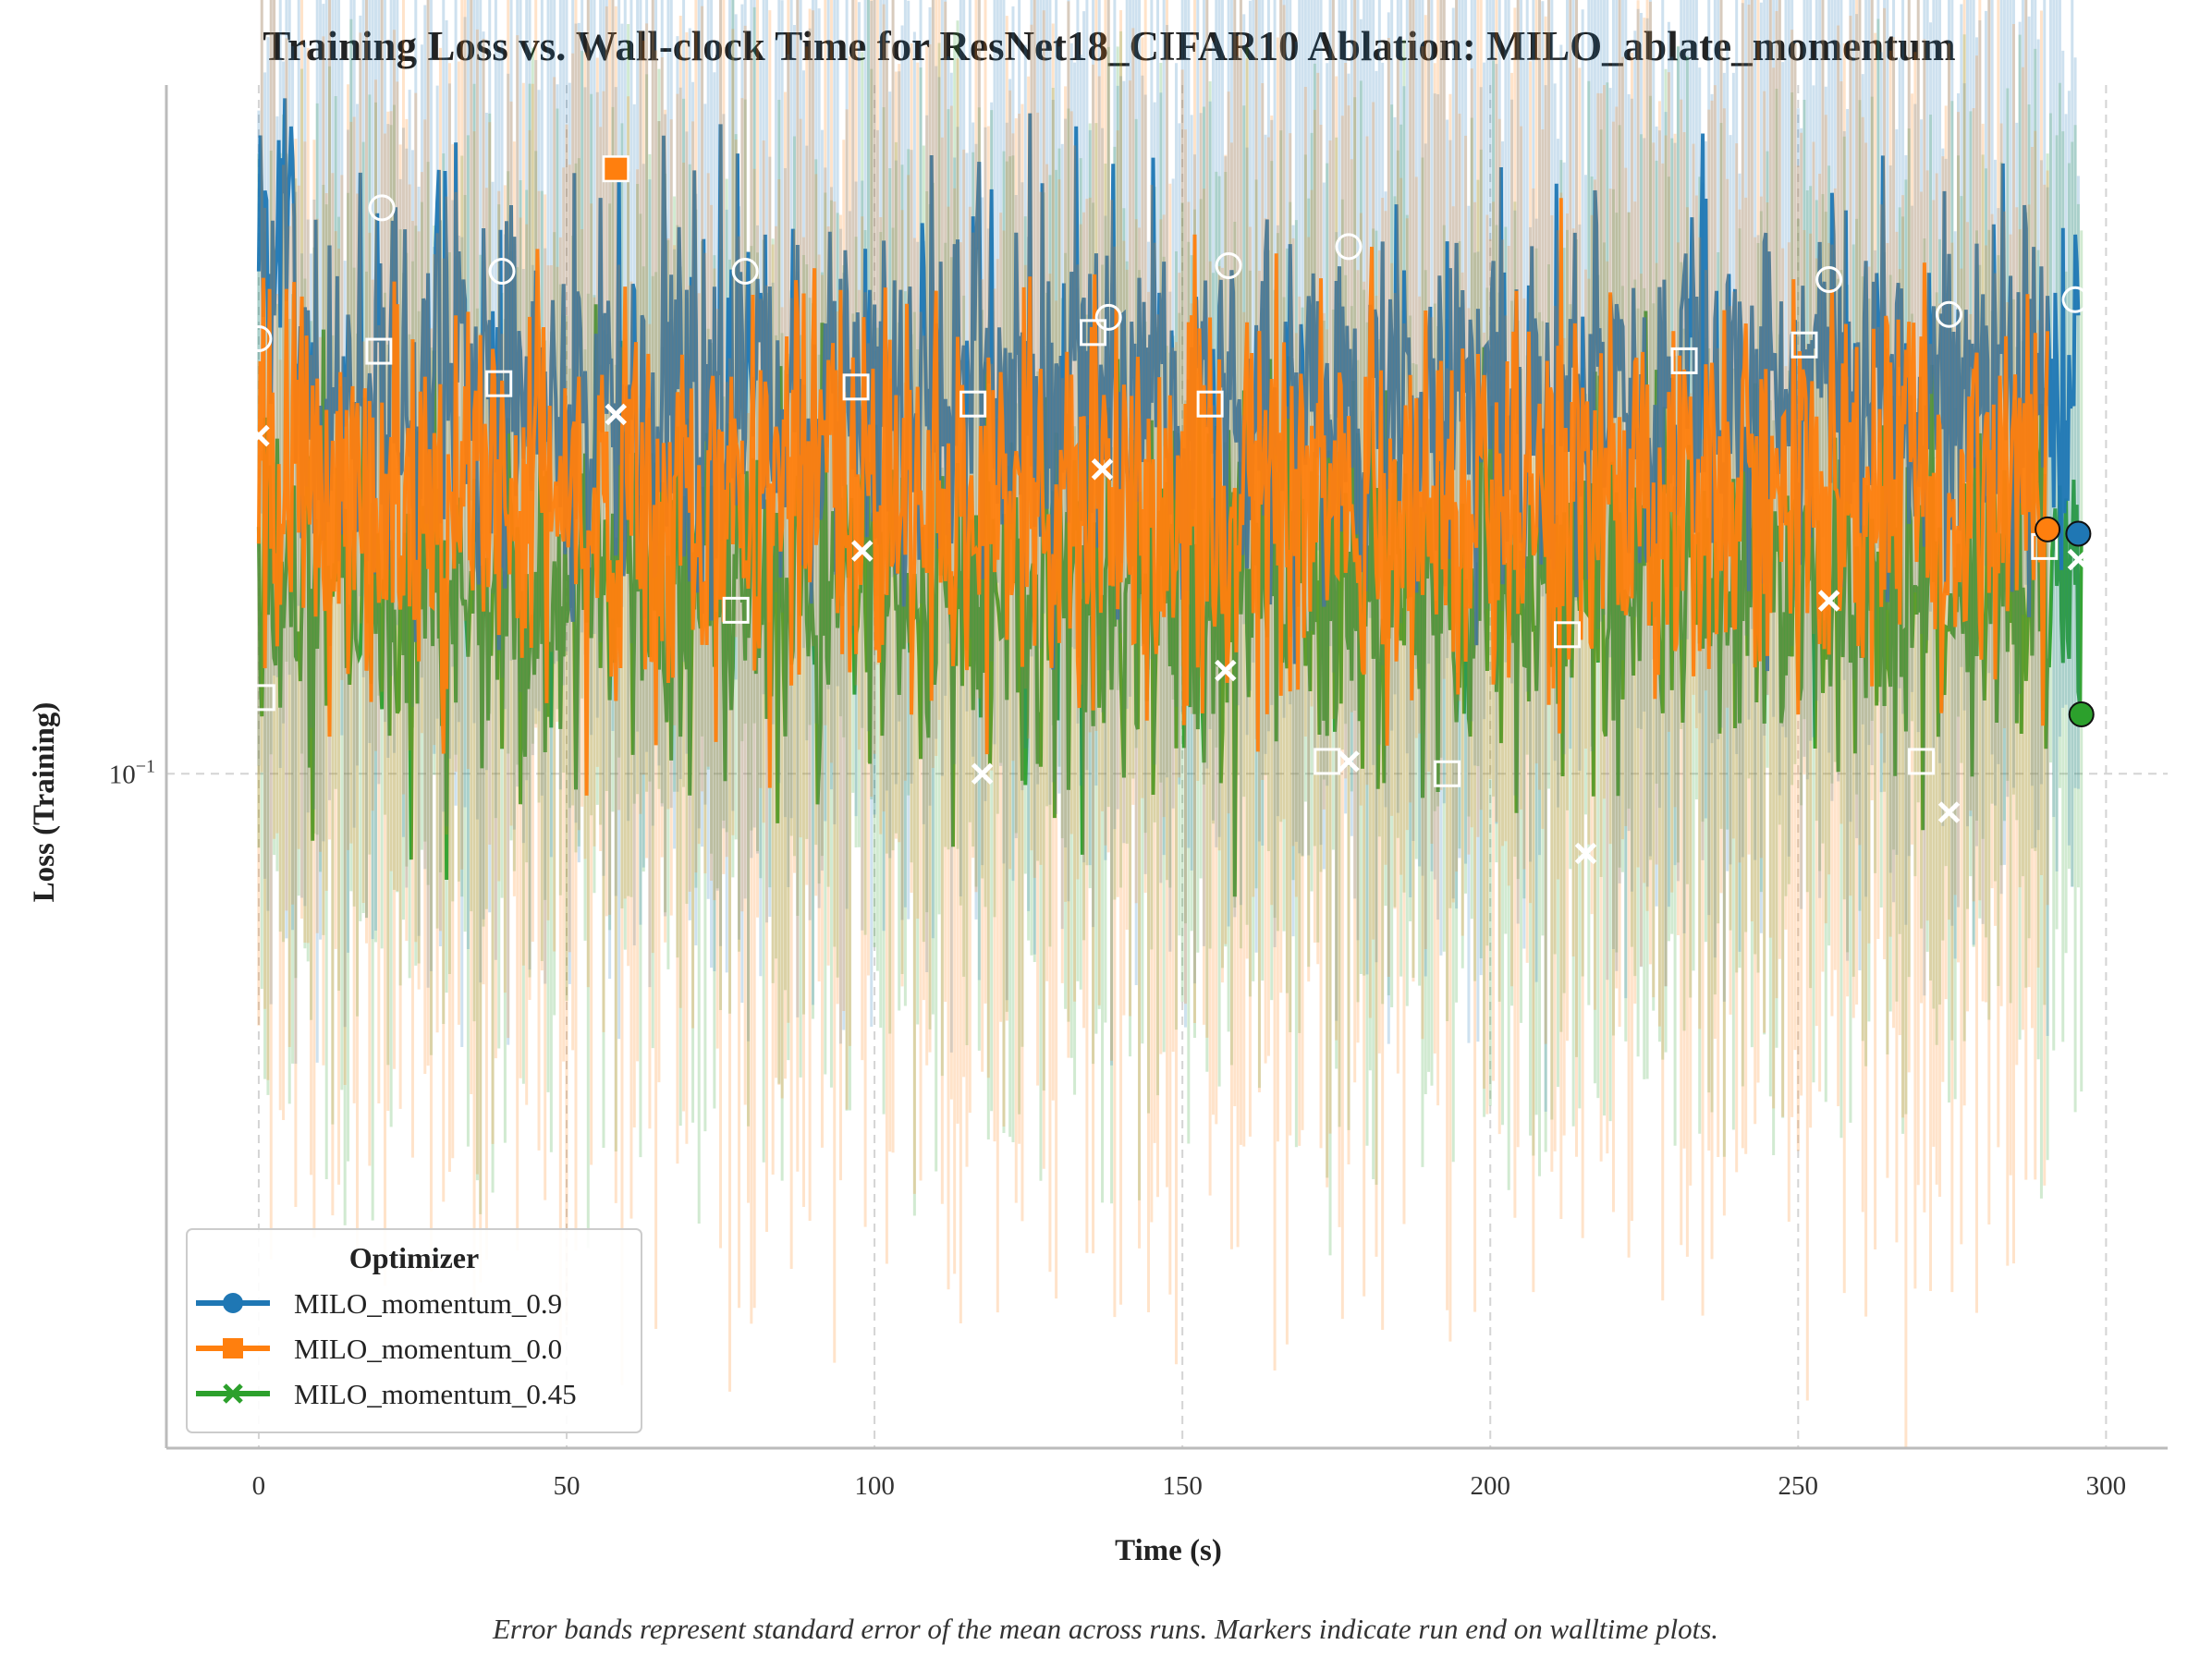 Image resolution: width=2212 pixels, height=1669 pixels. What do you see at coordinates (259, 1486) in the screenshot?
I see `x-tick-label: 0` at bounding box center [259, 1486].